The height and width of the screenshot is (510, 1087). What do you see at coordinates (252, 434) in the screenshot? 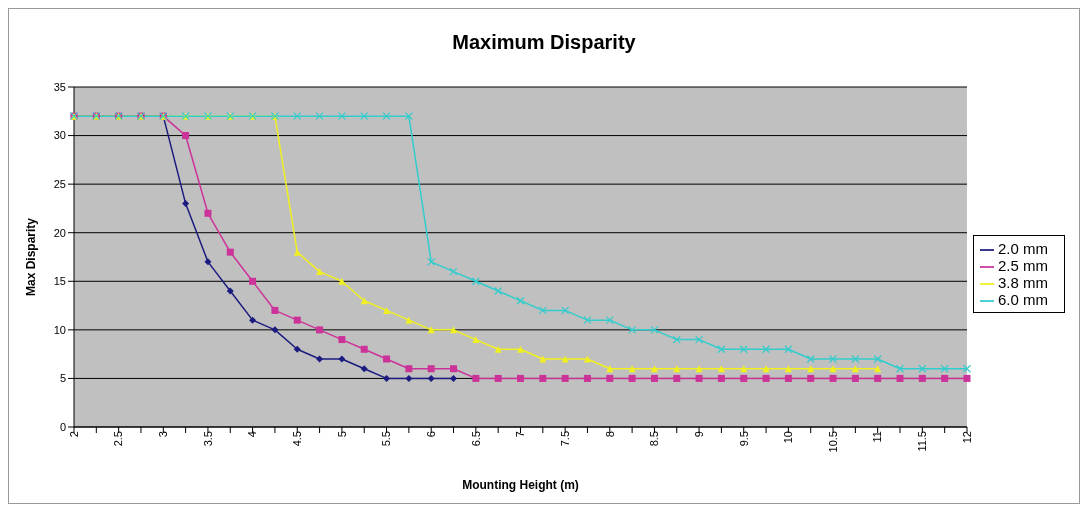
I see `x-tick-label: 4` at bounding box center [252, 434].